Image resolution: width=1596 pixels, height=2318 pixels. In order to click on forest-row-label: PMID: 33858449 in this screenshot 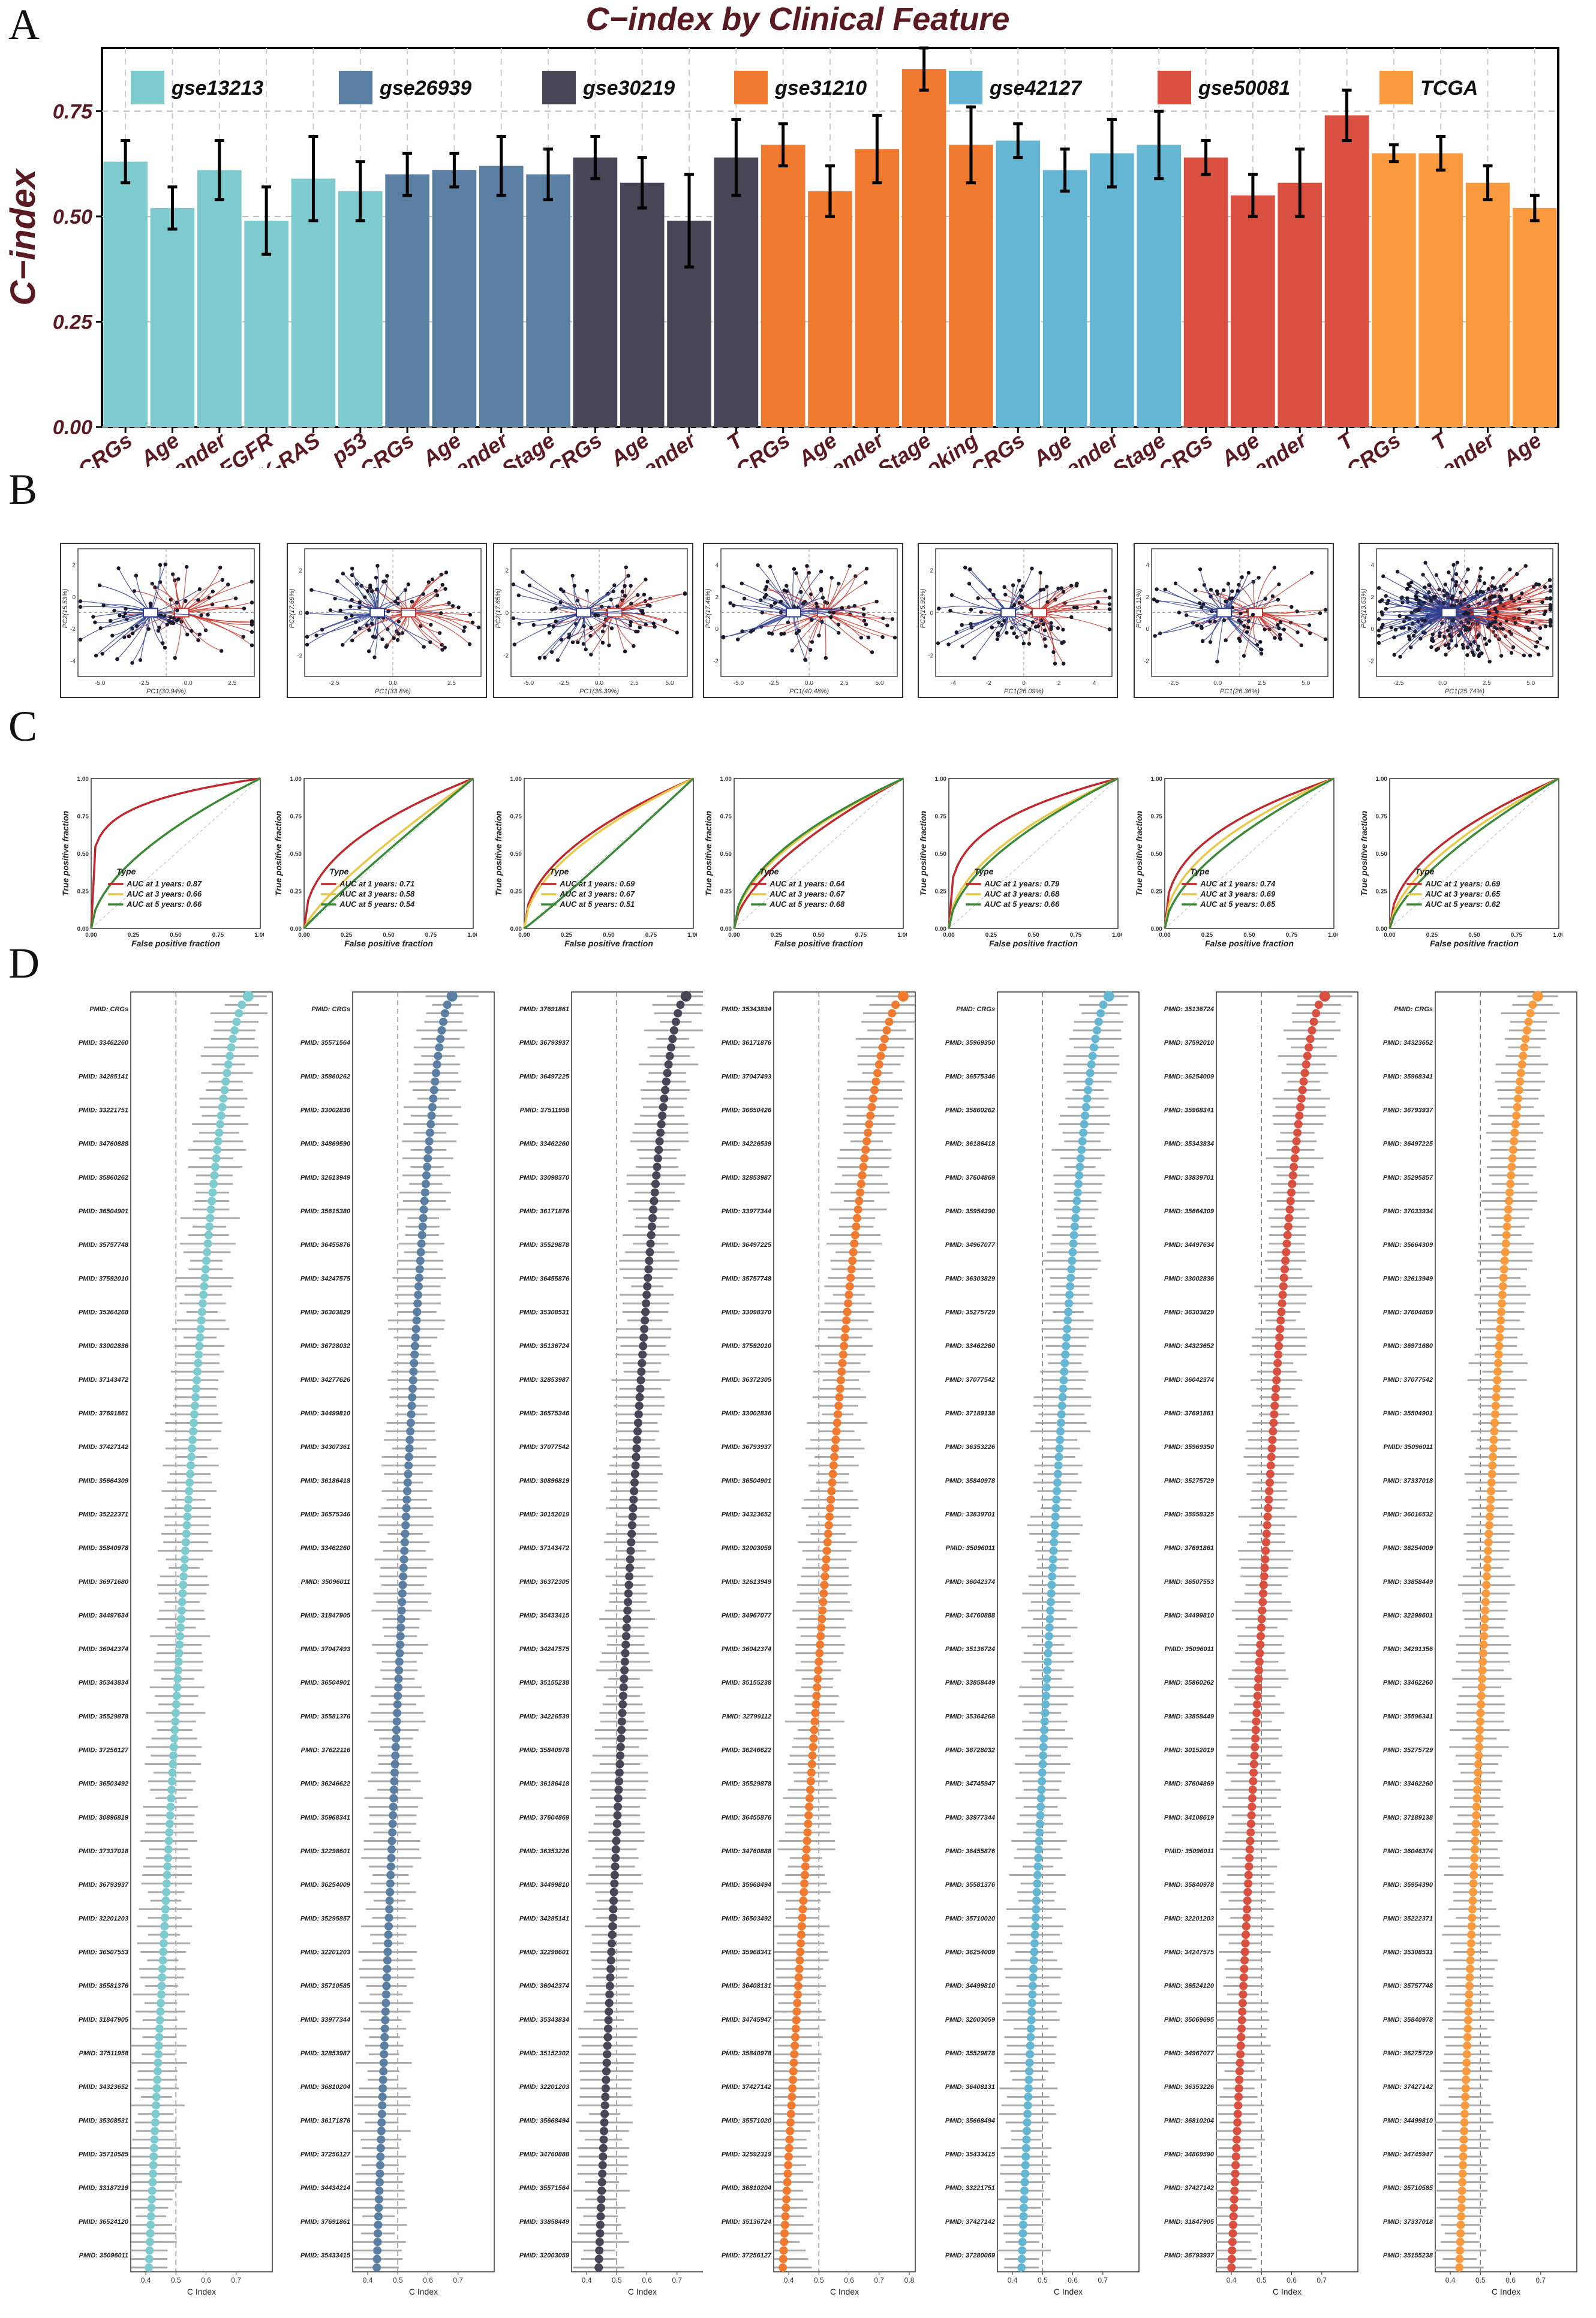, I will do `click(1408, 1582)`.